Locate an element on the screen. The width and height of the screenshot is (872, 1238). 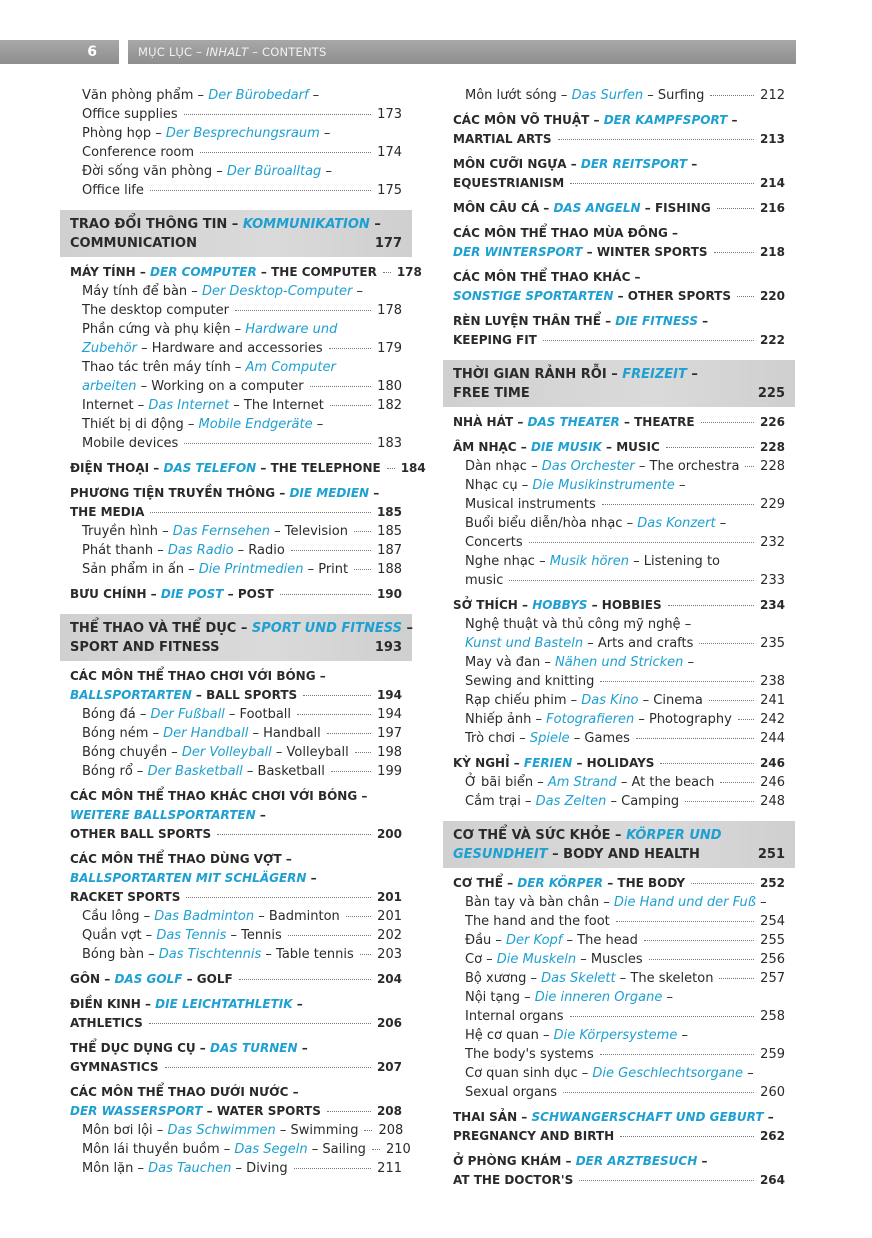
toc-entry-text: BƯU CHÍNH – DIE POST – POST is located at coordinates (172, 594).